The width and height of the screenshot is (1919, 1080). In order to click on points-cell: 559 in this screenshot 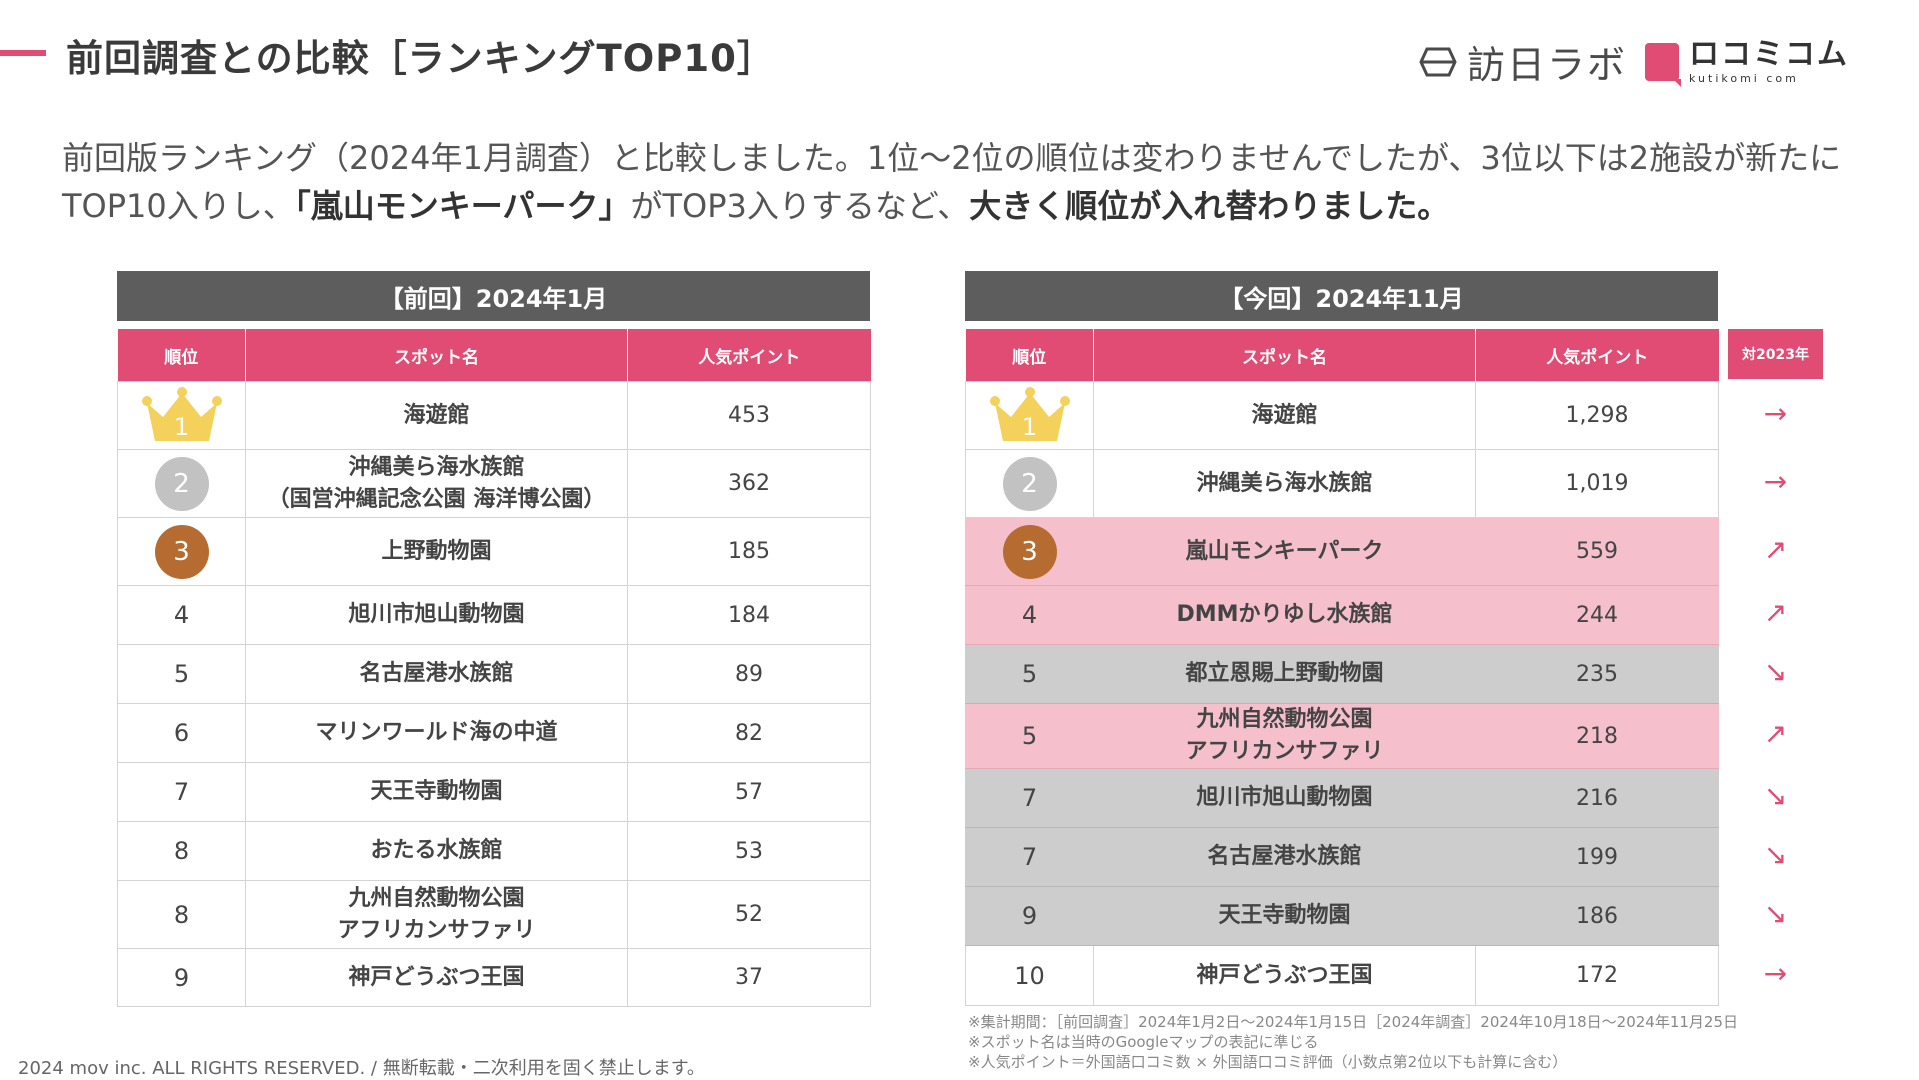, I will do `click(1597, 551)`.